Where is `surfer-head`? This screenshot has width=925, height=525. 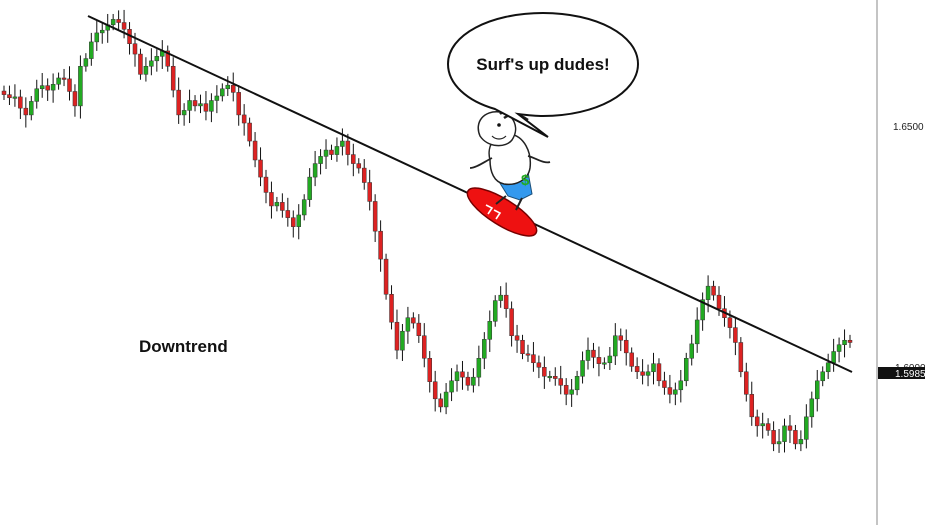
surfer-head is located at coordinates (497, 129).